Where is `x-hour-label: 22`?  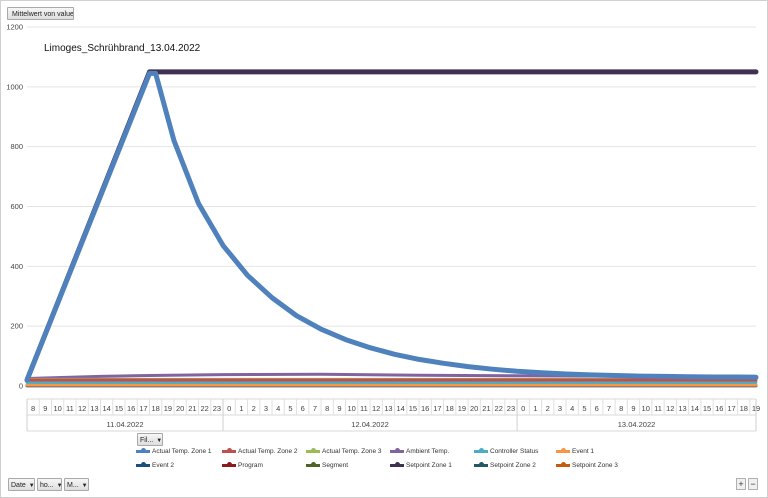 x-hour-label: 22 is located at coordinates (499, 408).